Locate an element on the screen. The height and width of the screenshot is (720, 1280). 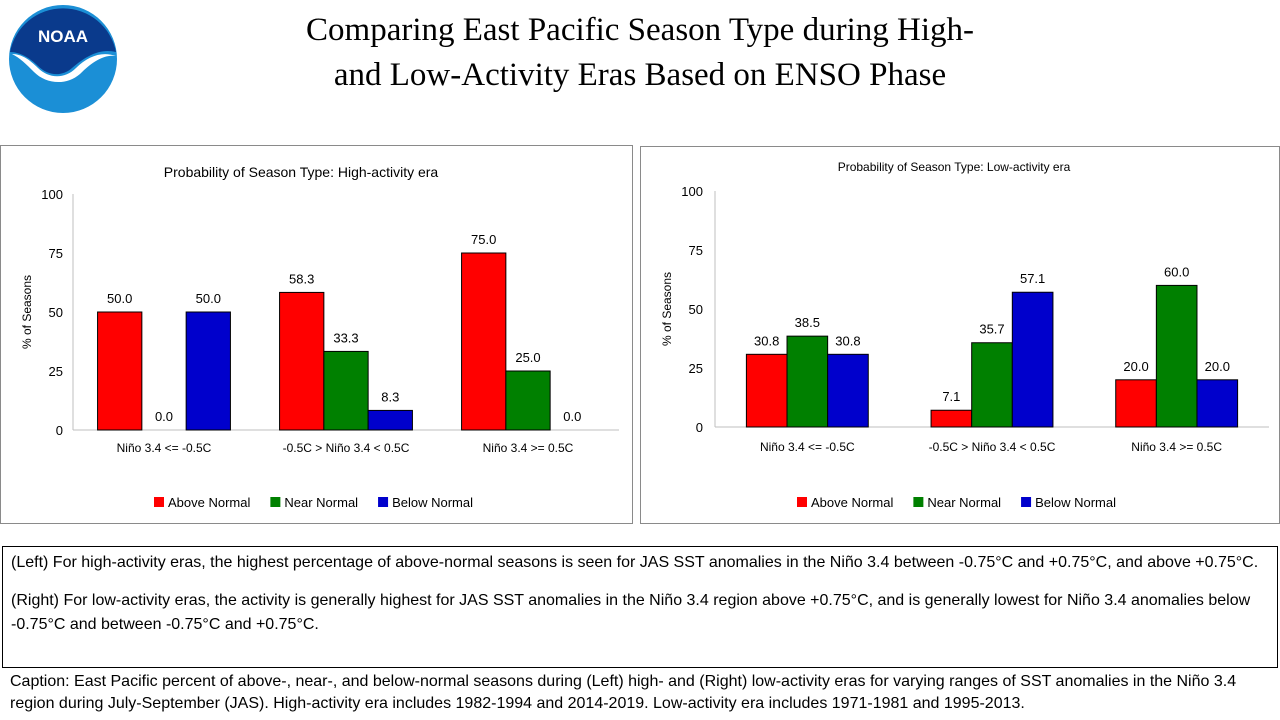
noaa-logo-icon: NOAA is located at coordinates (63, 59).